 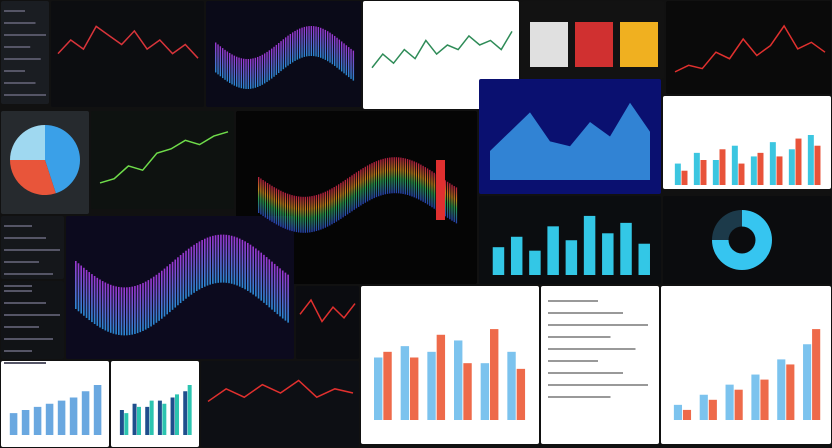 I want to click on card, so click(x=594, y=44).